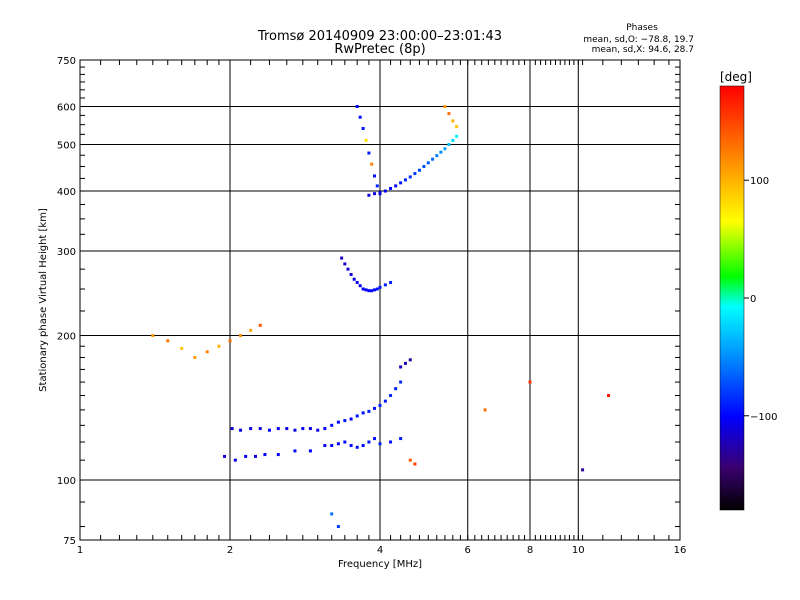  What do you see at coordinates (468, 550) in the screenshot?
I see `x-tick-label: 6` at bounding box center [468, 550].